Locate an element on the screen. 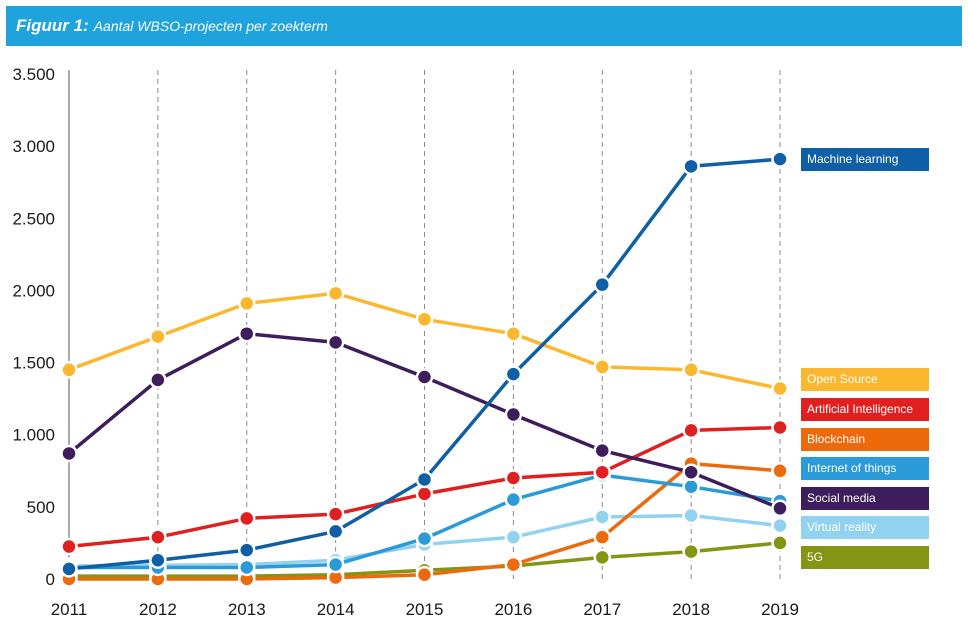 The image size is (968, 633). y-tick-label: 2.500 is located at coordinates (33, 218).